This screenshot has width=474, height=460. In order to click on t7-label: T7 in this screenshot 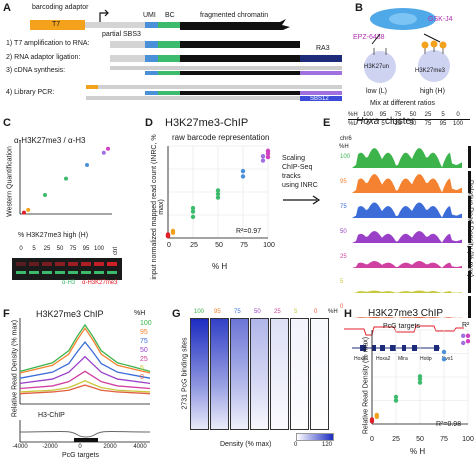, I will do `click(56, 24)`.